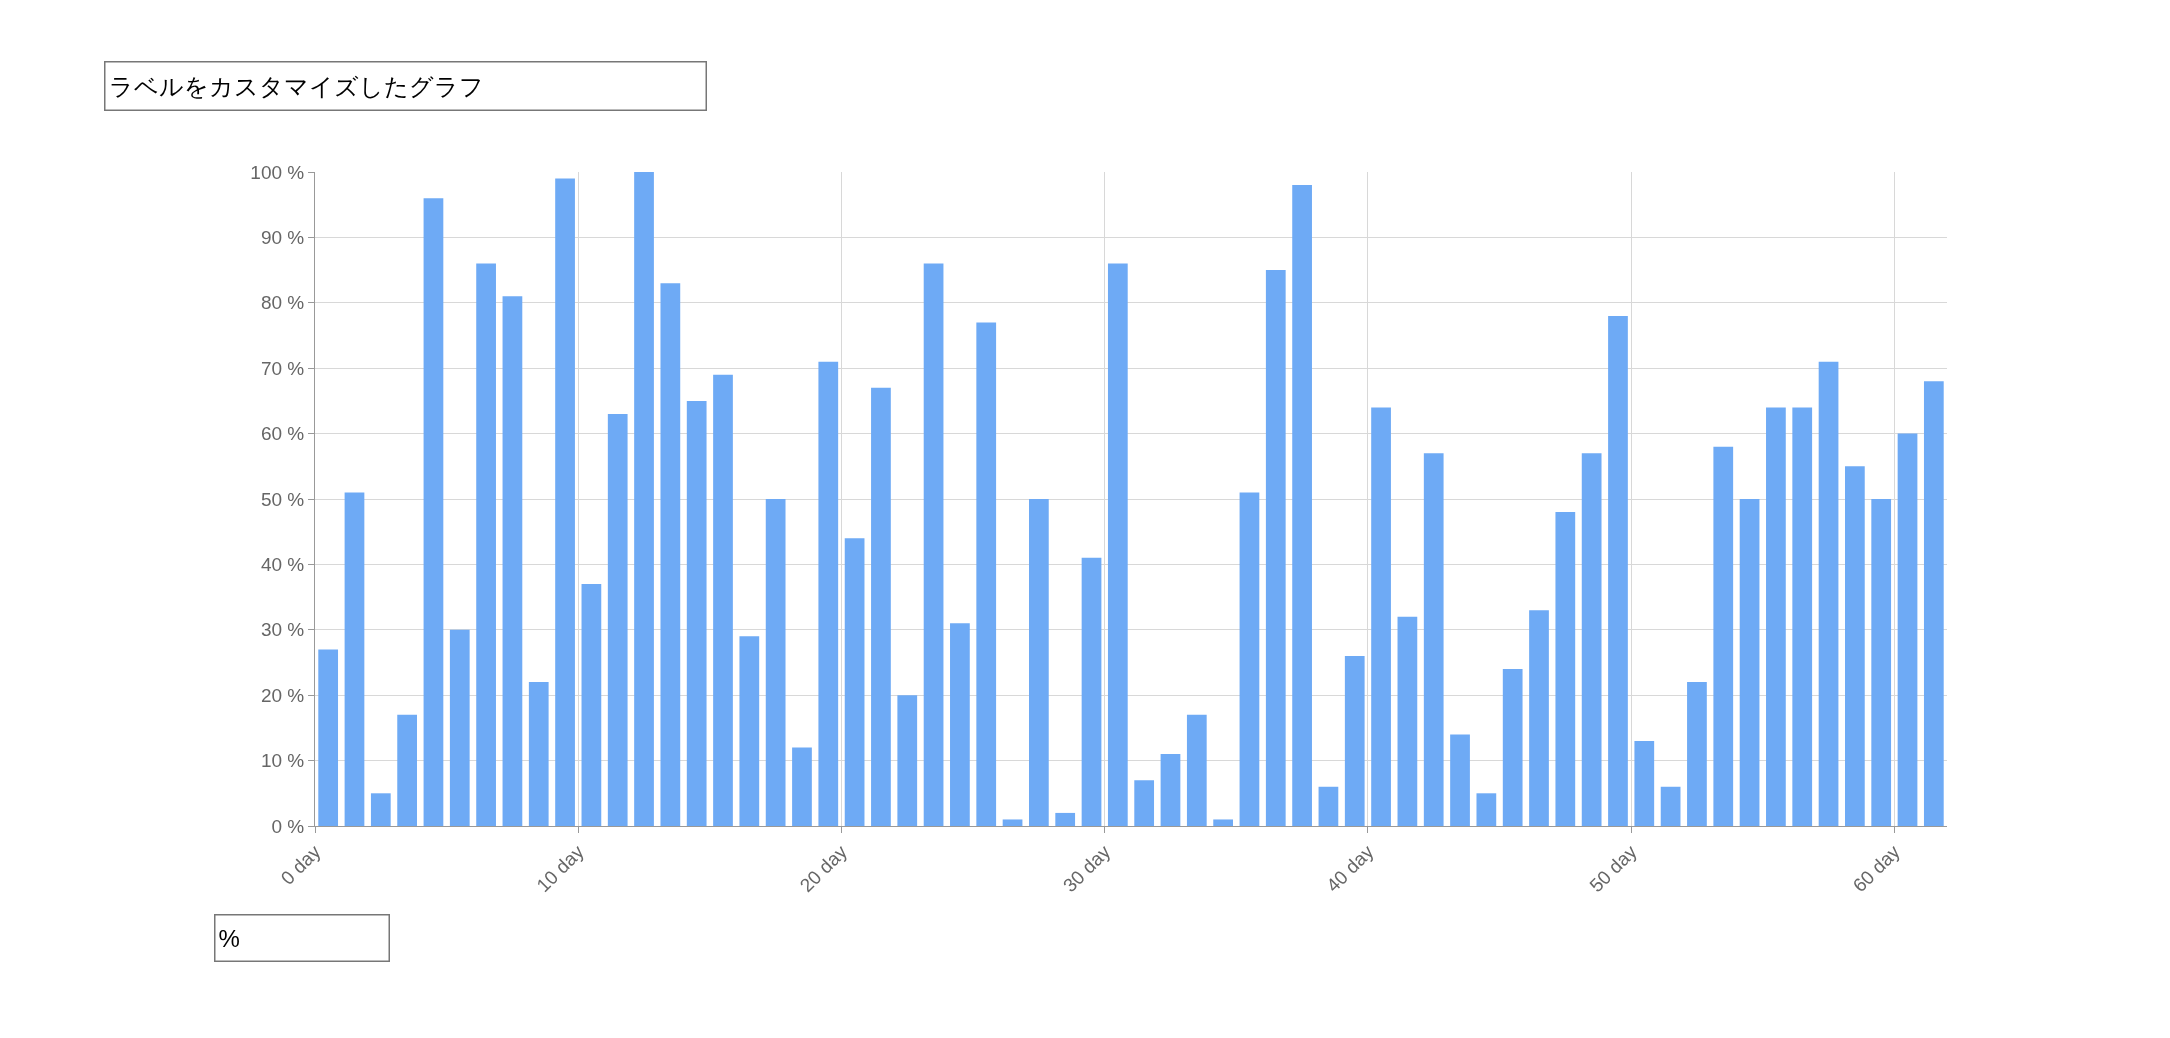 The width and height of the screenshot is (2170, 1038). I want to click on y-tick-label: 60 %, so click(282, 434).